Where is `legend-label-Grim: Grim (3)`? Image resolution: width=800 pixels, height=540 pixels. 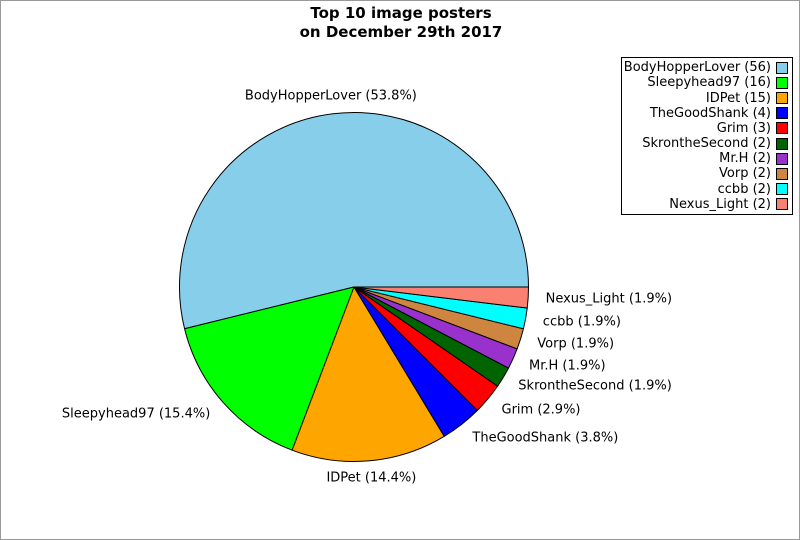 legend-label-Grim: Grim (3) is located at coordinates (743, 128).